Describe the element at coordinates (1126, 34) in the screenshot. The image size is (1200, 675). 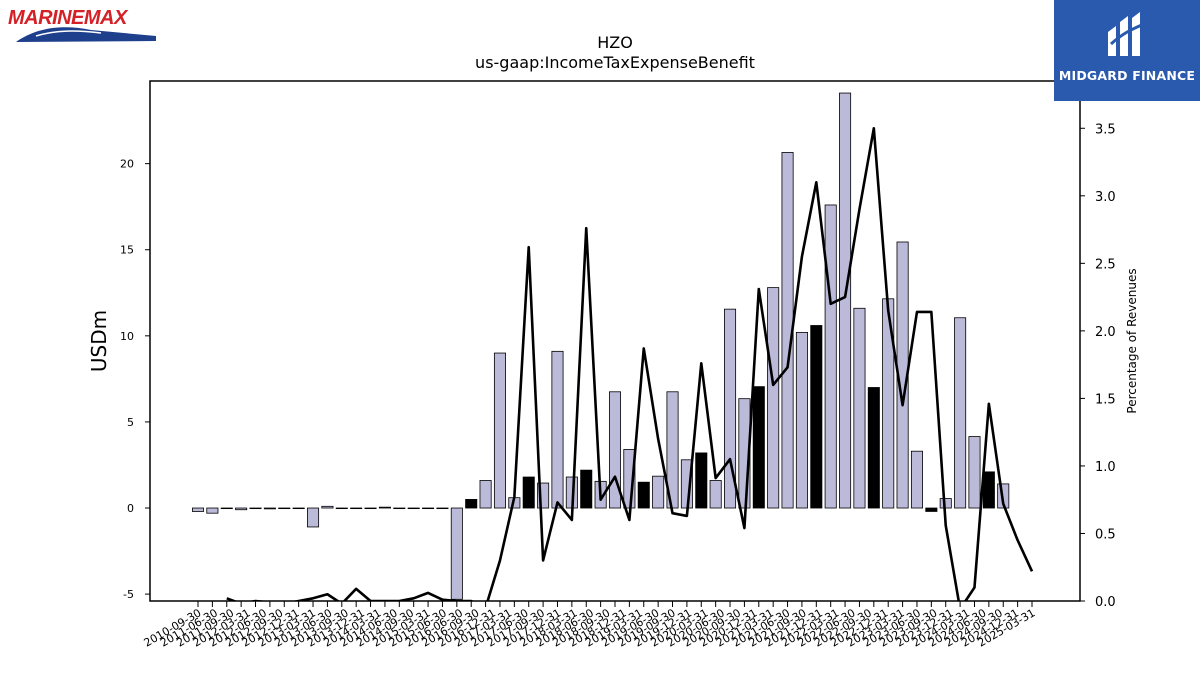
I see `midgard-logo-icon` at that location.